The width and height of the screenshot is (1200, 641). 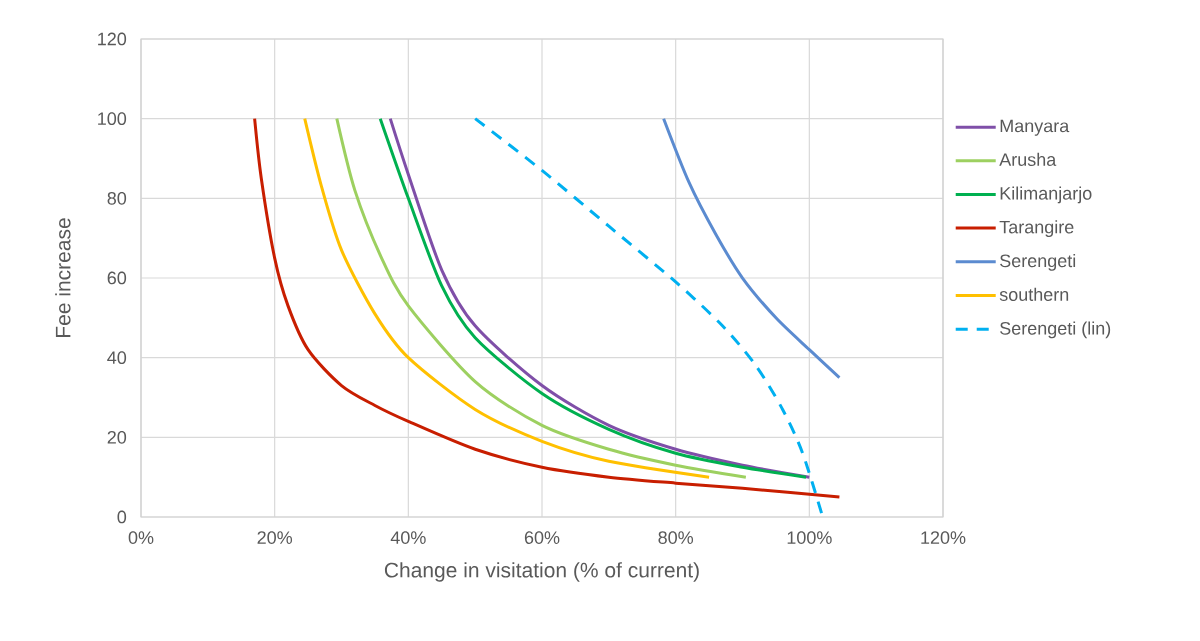 I want to click on legend-label: Serengeti, so click(x=1038, y=262).